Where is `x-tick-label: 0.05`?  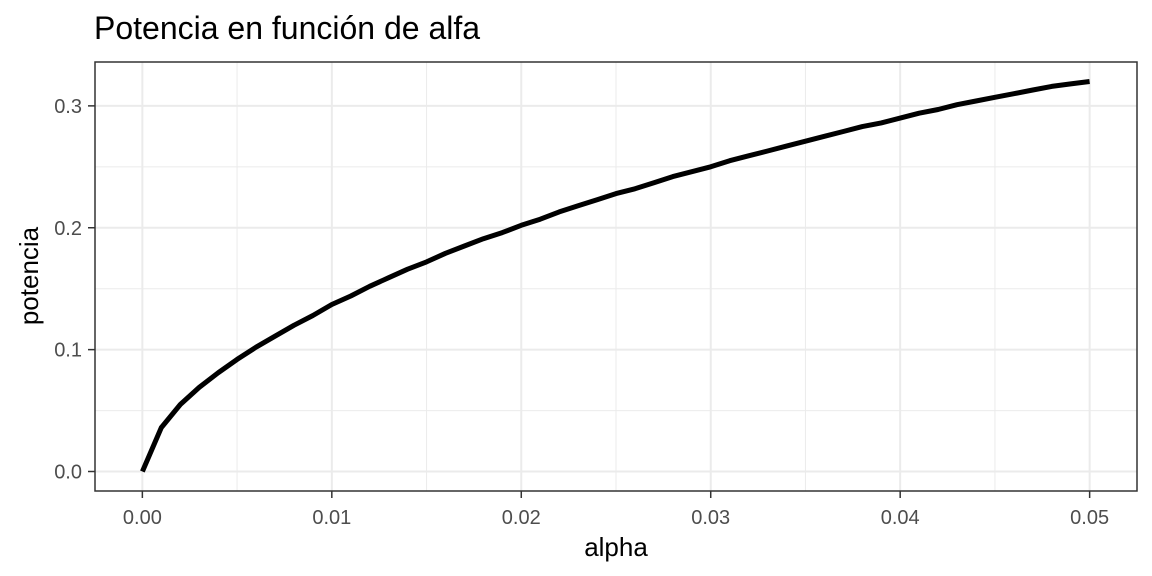
x-tick-label: 0.05 is located at coordinates (1089, 518).